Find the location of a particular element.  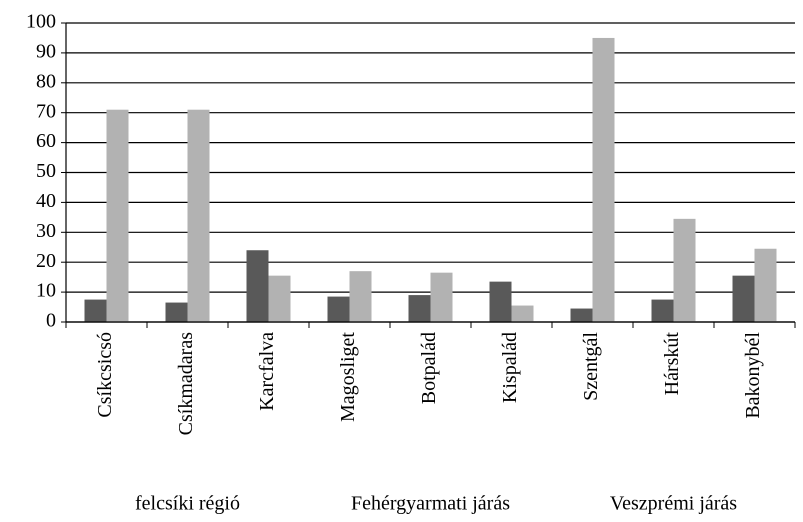

x-tick-label: Csíkcsicsó is located at coordinates (105, 375).